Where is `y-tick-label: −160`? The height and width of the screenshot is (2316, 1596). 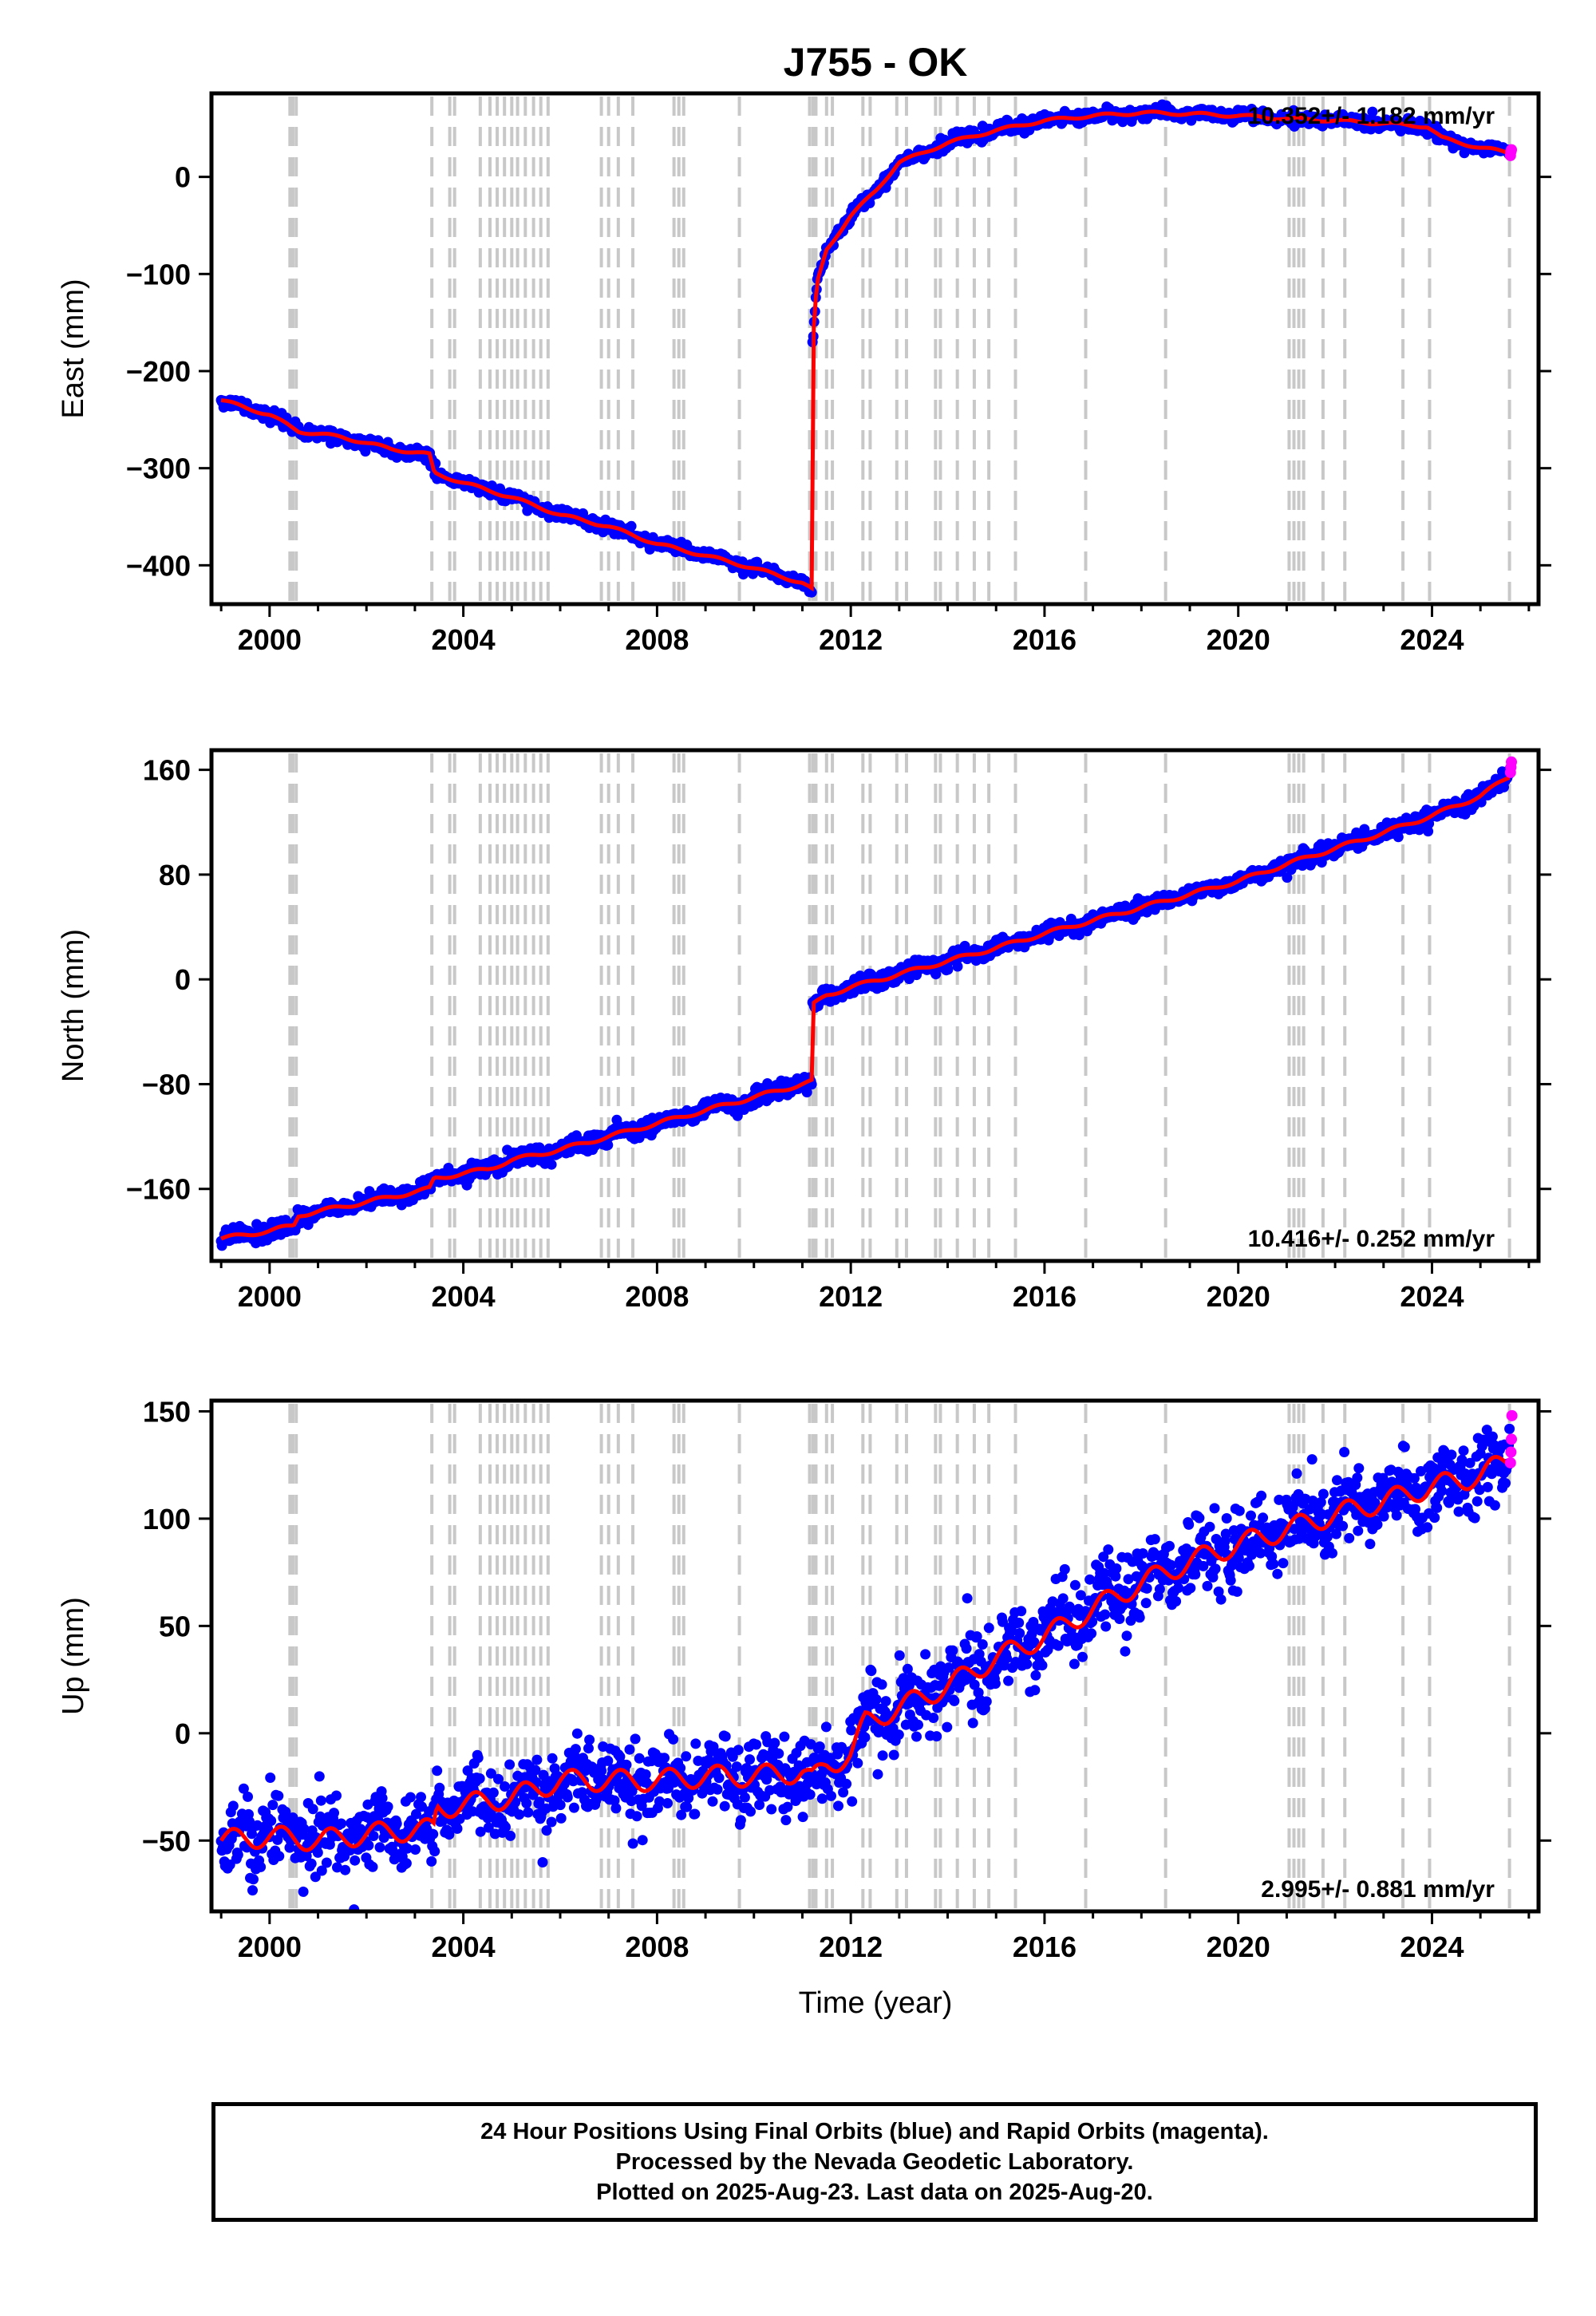 y-tick-label: −160 is located at coordinates (158, 1189).